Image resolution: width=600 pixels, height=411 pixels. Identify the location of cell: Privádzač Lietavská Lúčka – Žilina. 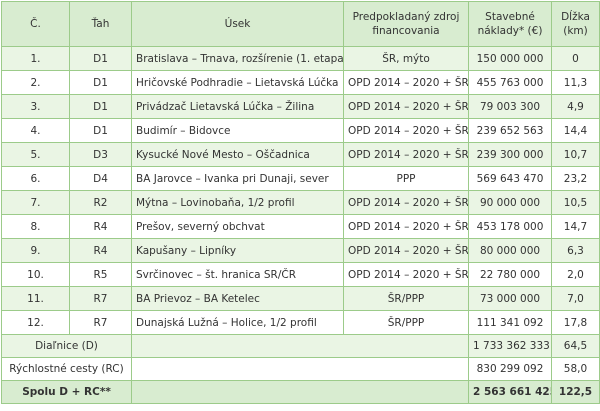
(237, 106).